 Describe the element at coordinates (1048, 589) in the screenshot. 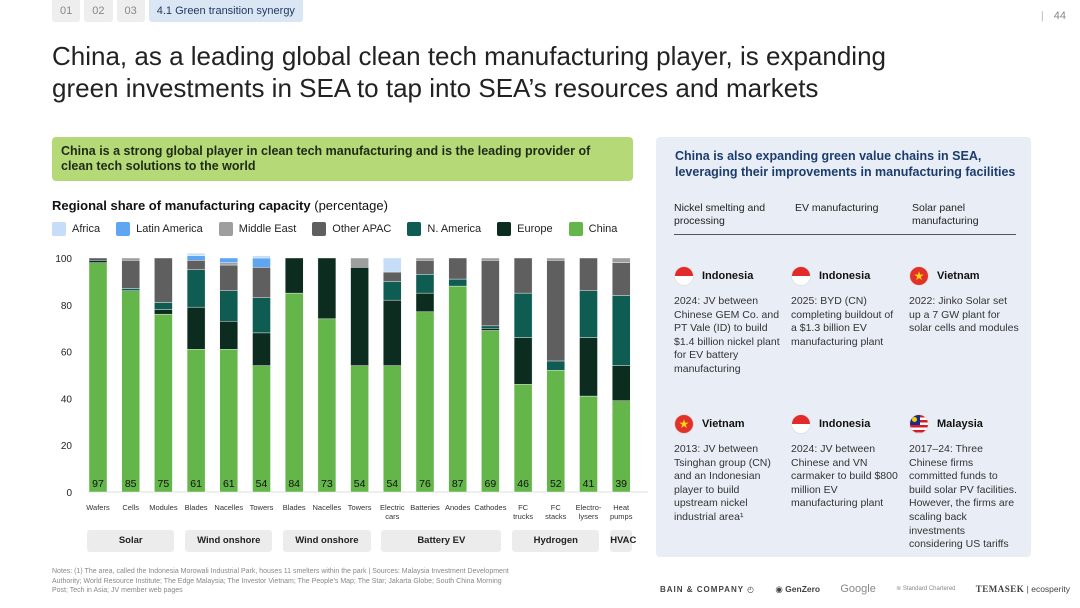

I see `ecosperity-logo-text: | ecosperity` at that location.